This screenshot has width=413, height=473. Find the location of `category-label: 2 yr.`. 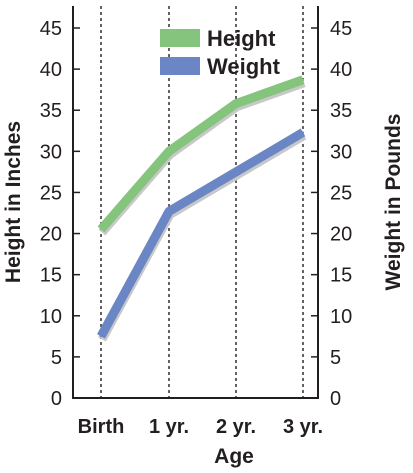

category-label: 2 yr. is located at coordinates (236, 427).